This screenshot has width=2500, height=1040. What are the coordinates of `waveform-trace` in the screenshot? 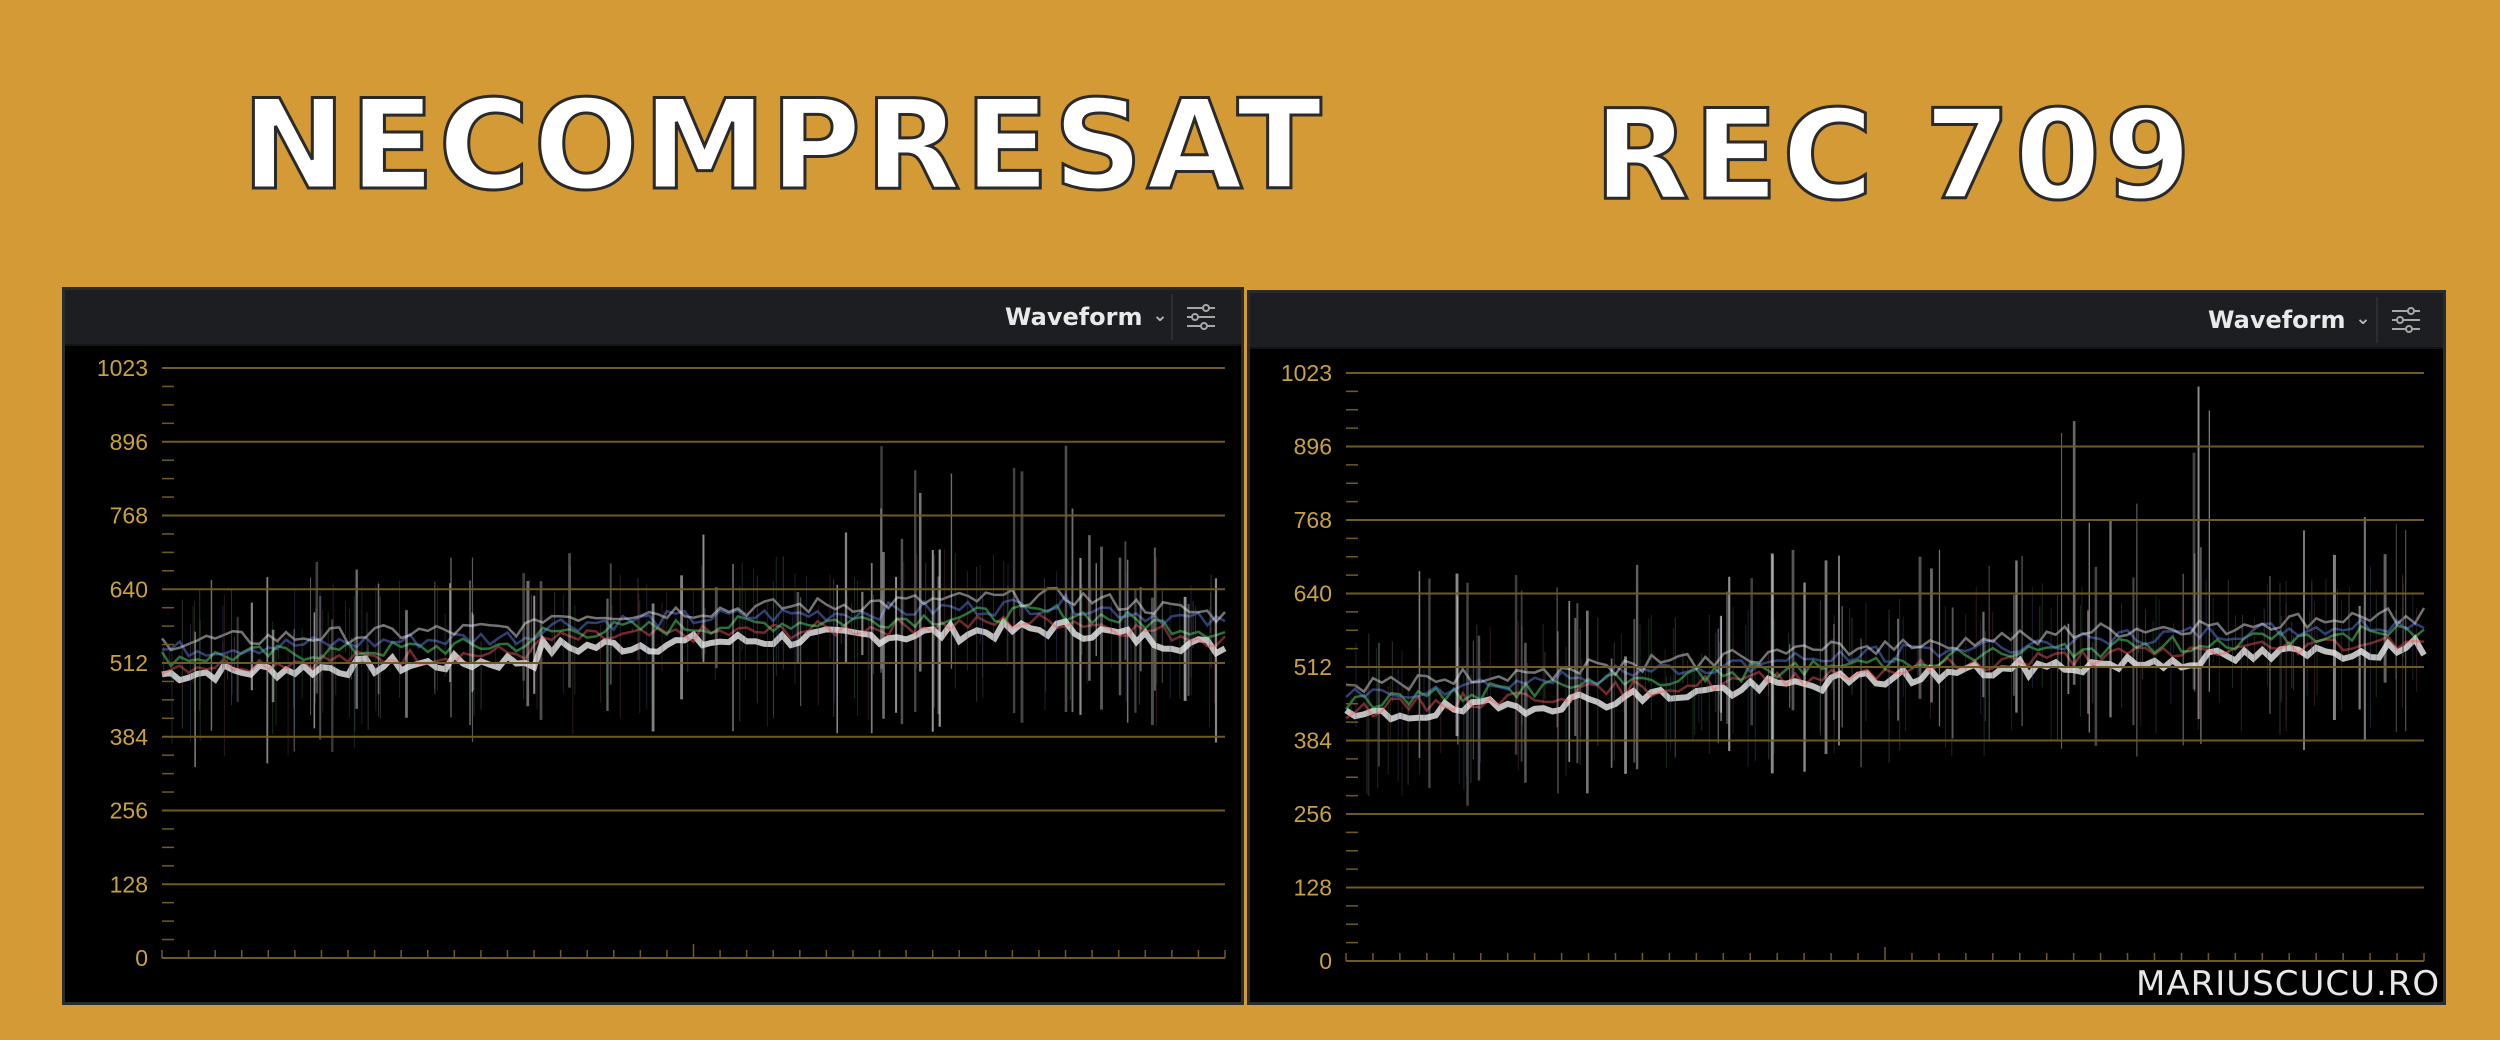 It's located at (693, 606).